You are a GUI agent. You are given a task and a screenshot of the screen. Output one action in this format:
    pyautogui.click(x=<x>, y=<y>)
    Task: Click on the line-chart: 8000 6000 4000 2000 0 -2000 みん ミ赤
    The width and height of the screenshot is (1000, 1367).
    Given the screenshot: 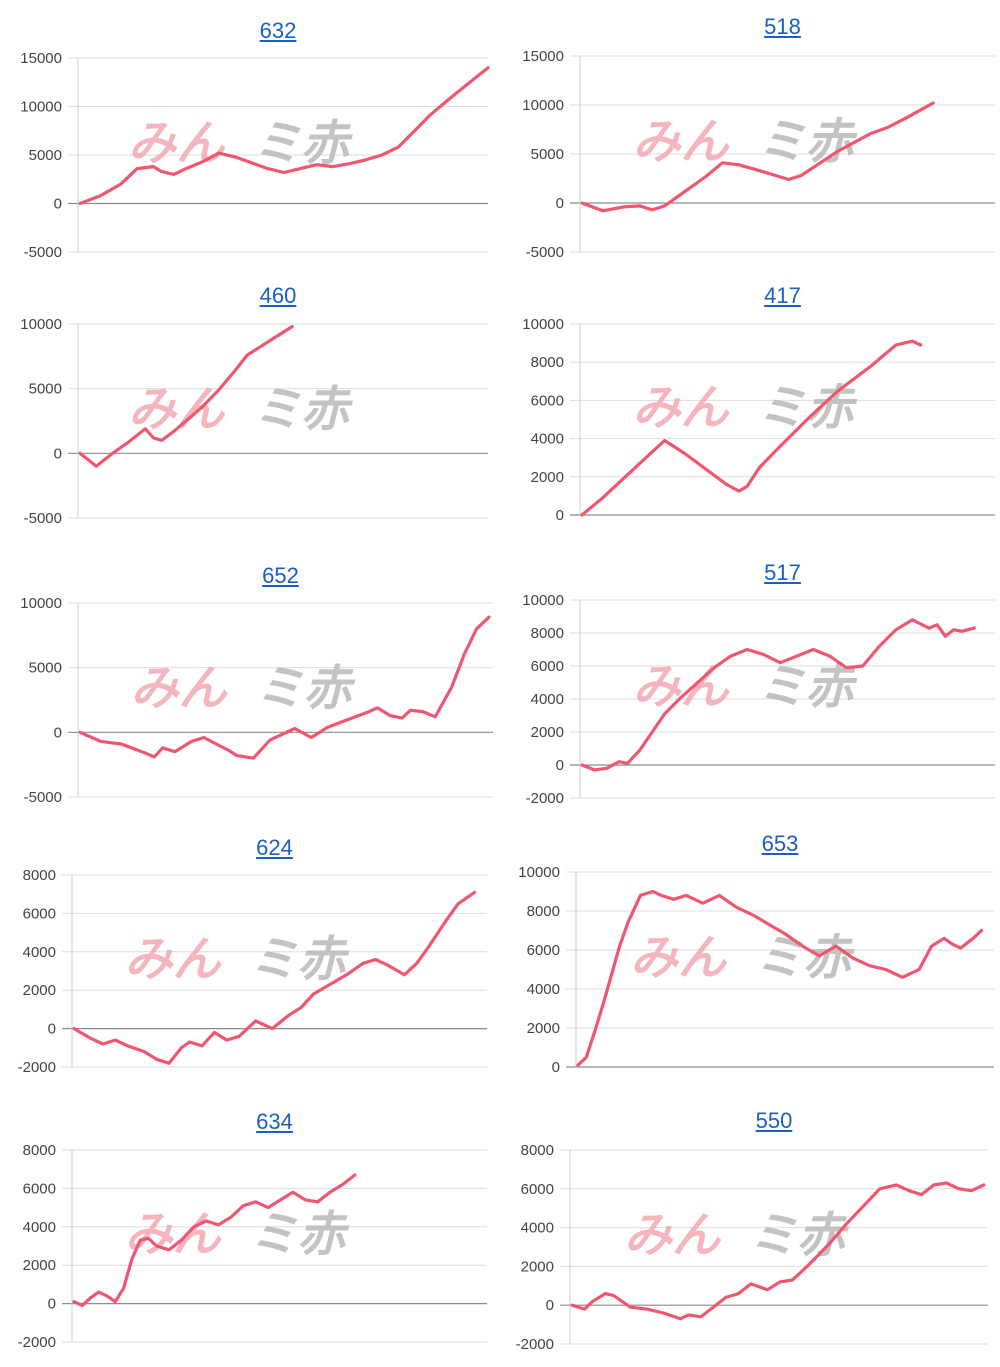 What is the action you would take?
    pyautogui.click(x=752, y=1247)
    